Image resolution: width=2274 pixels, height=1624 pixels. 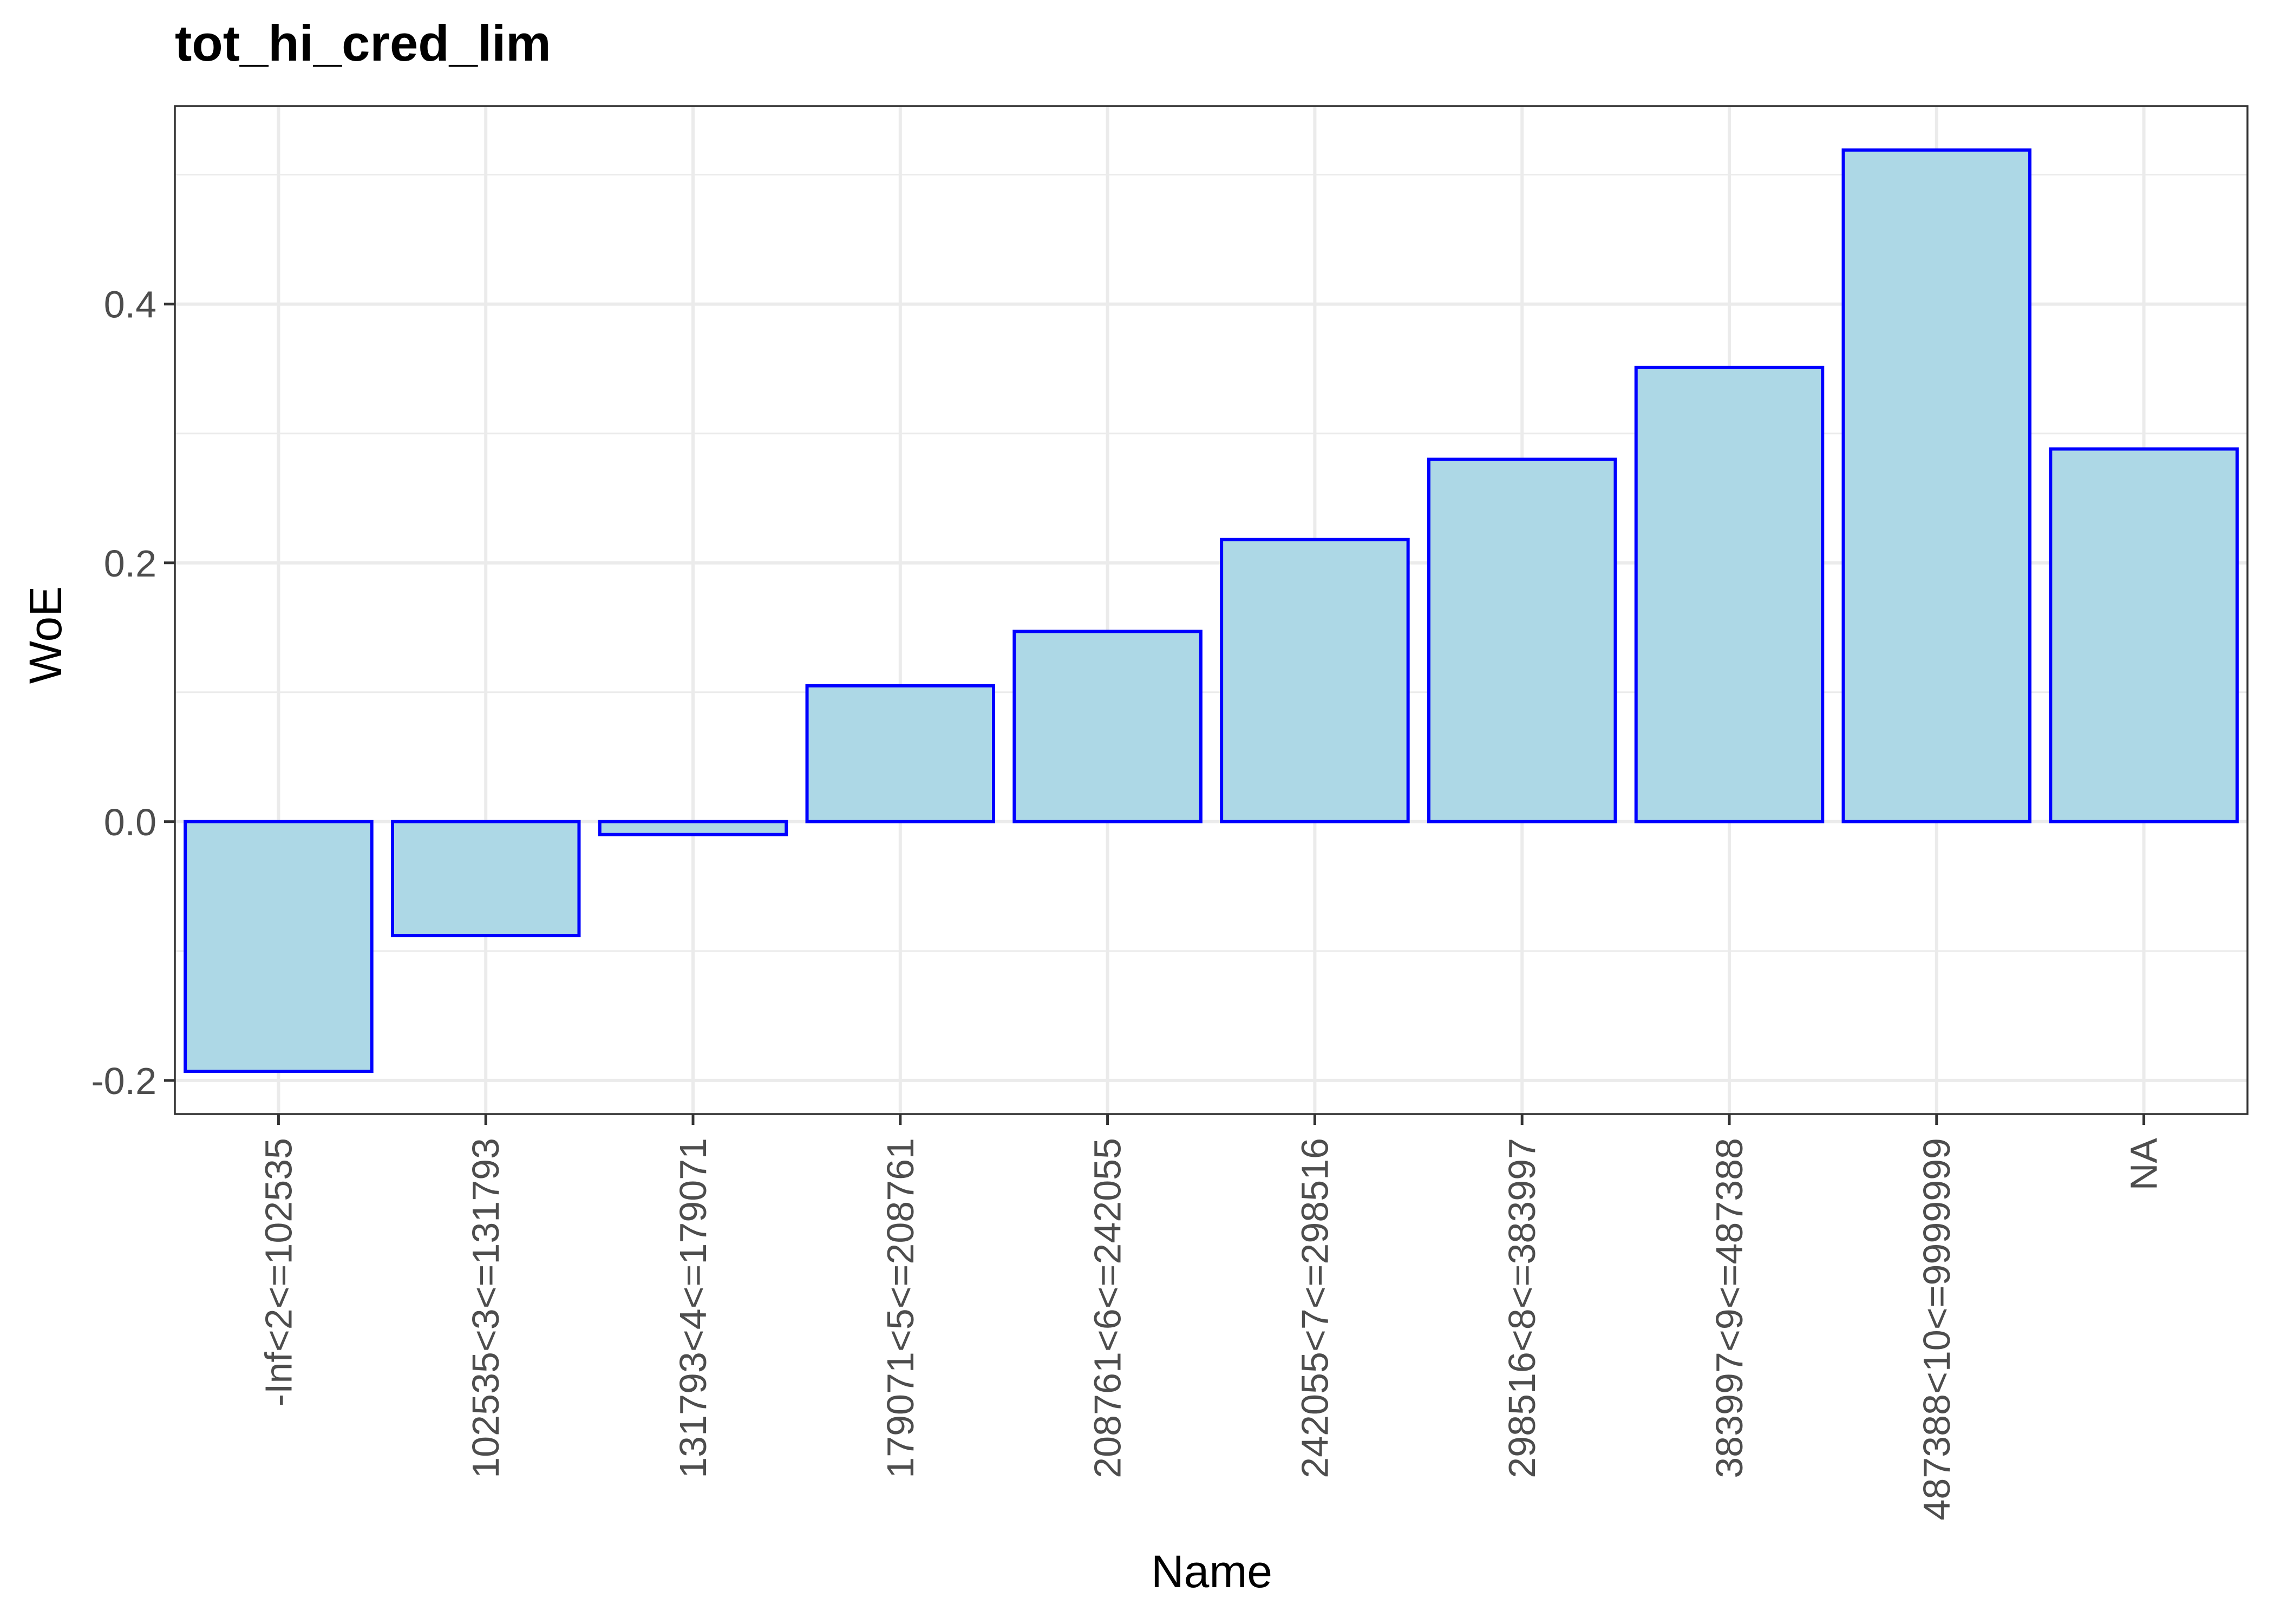 What do you see at coordinates (124, 1081) in the screenshot?
I see `y-tick-label: -0.2` at bounding box center [124, 1081].